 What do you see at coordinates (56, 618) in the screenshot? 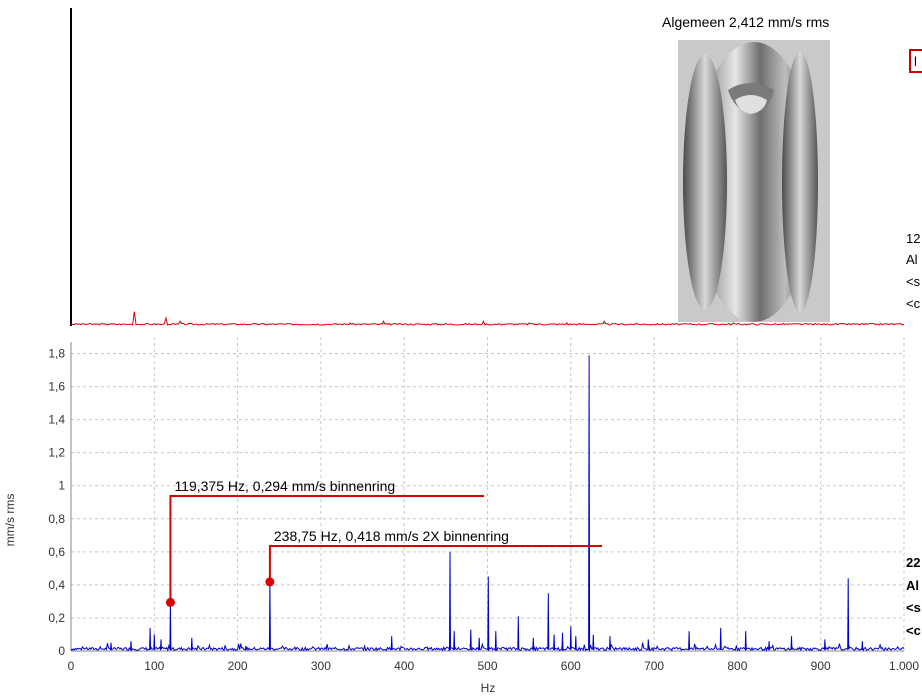
I see `y-tick-label: 0,2` at bounding box center [56, 618].